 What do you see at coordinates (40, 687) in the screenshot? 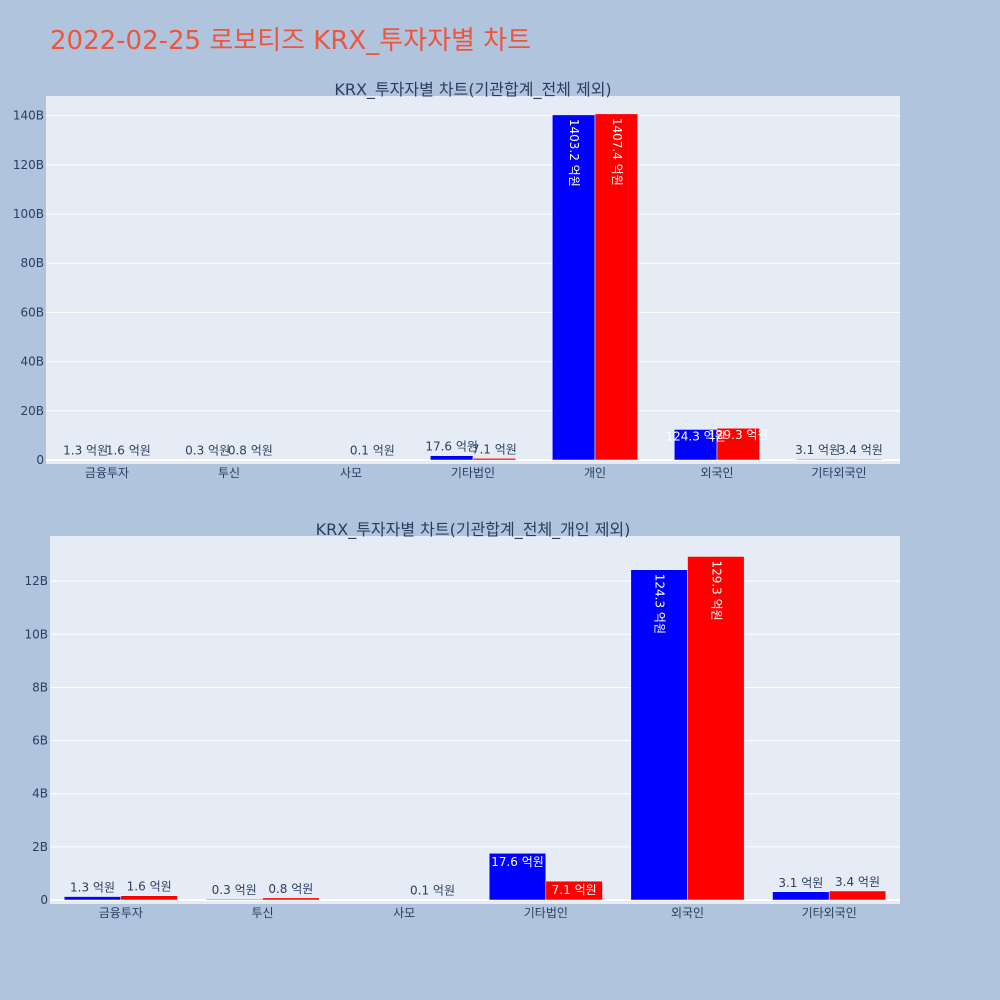
I see `y-tick-label: 8B` at bounding box center [40, 687].